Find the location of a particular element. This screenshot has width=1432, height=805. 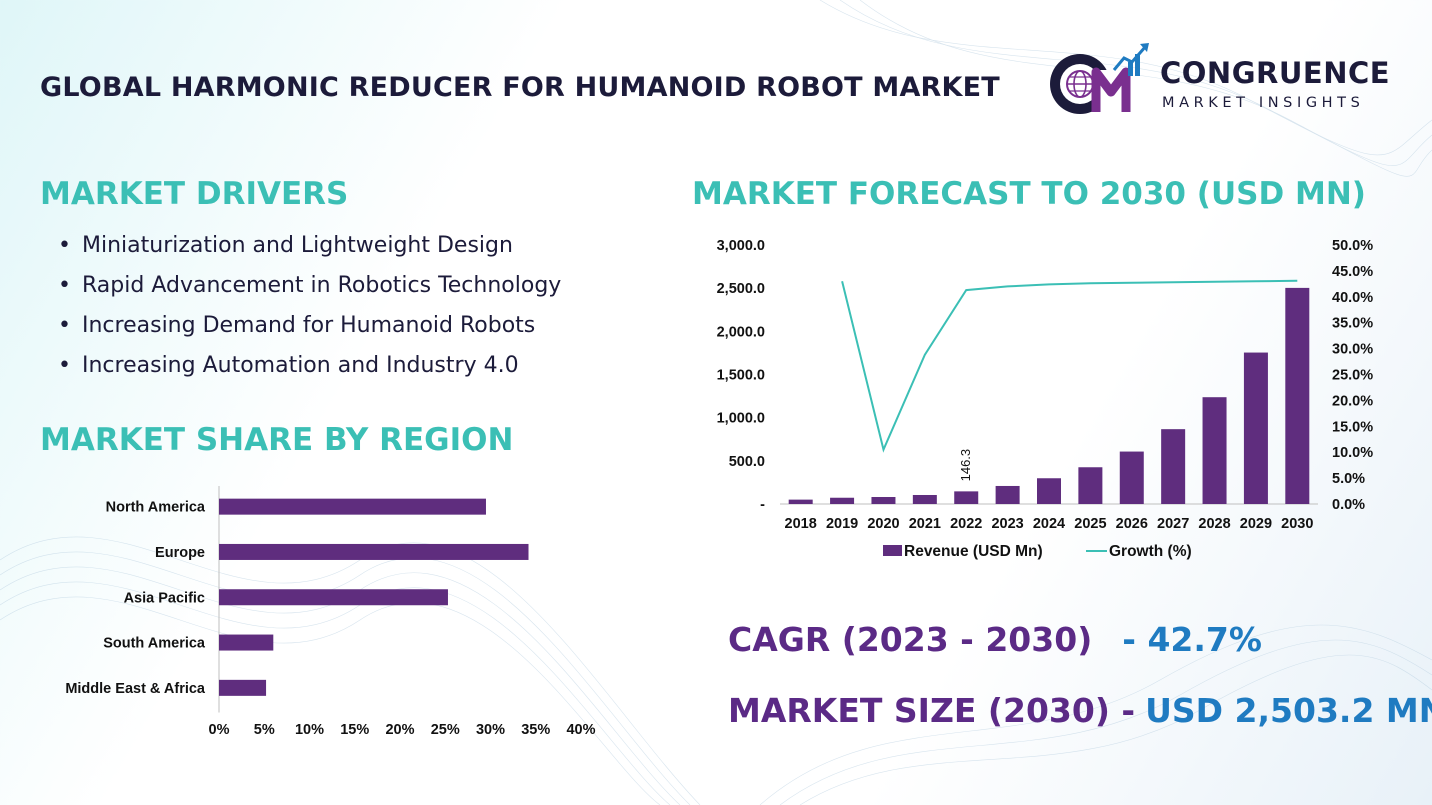

x-tick-label: 2023 is located at coordinates (1007, 524).